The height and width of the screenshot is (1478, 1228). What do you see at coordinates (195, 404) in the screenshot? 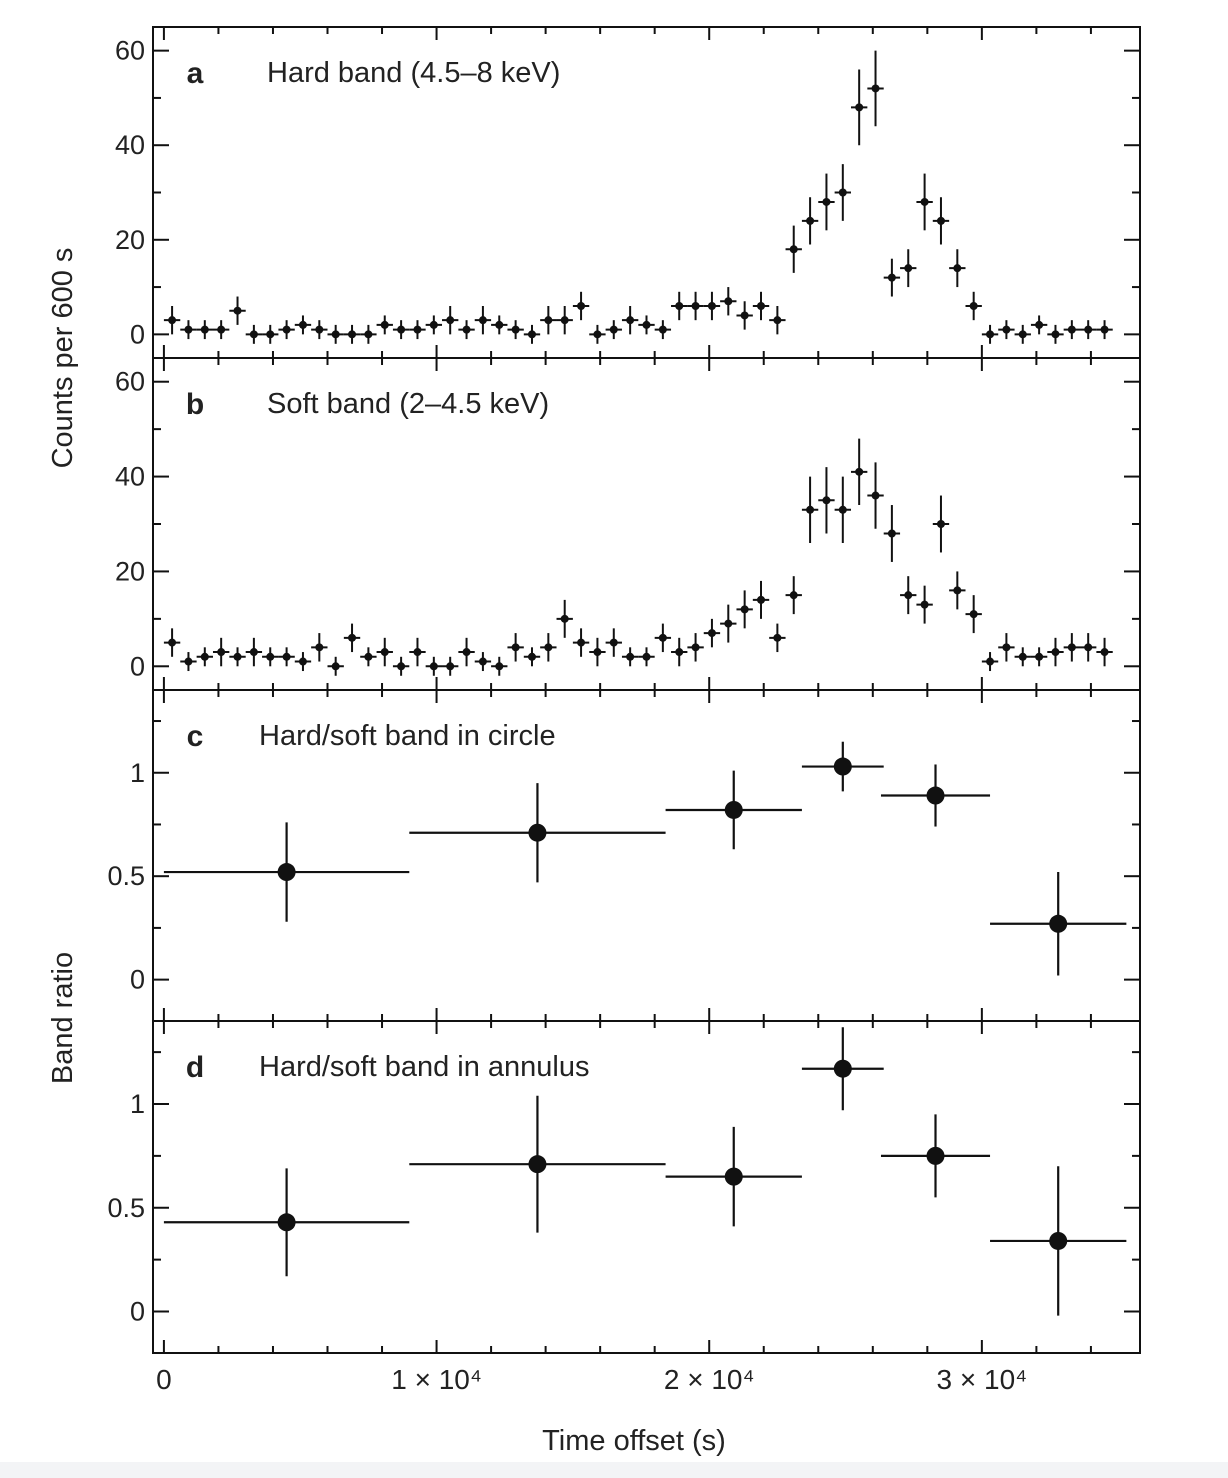
I see `panel-b-letter: b` at bounding box center [195, 404].